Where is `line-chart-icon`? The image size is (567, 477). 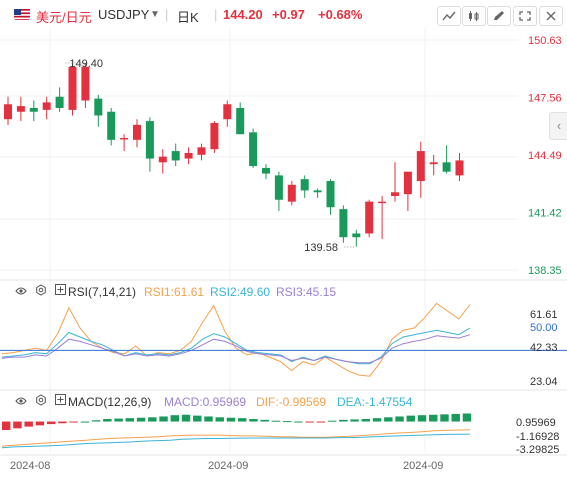 line-chart-icon is located at coordinates (449, 16).